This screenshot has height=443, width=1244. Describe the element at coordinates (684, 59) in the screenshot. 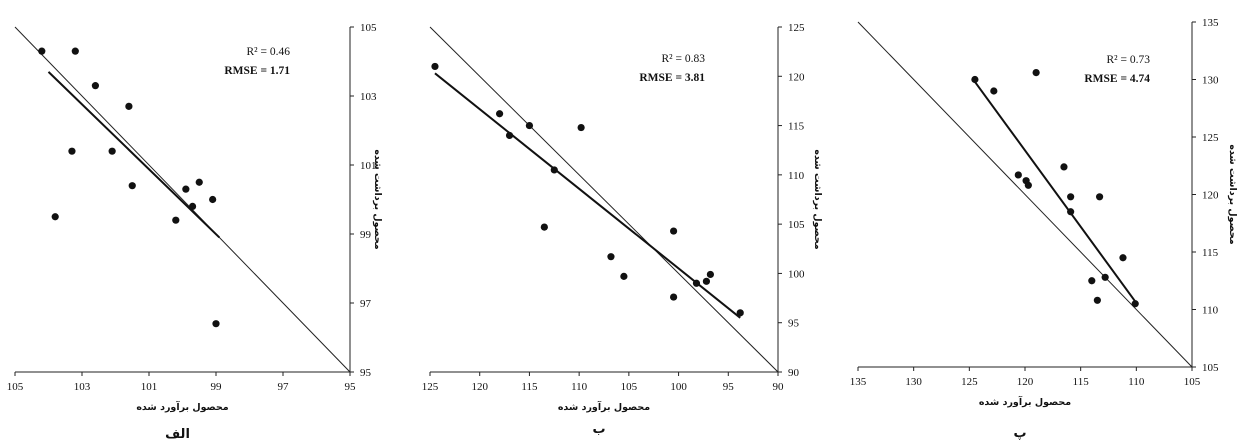

I see `r-squared-label: R² = 0.83` at that location.